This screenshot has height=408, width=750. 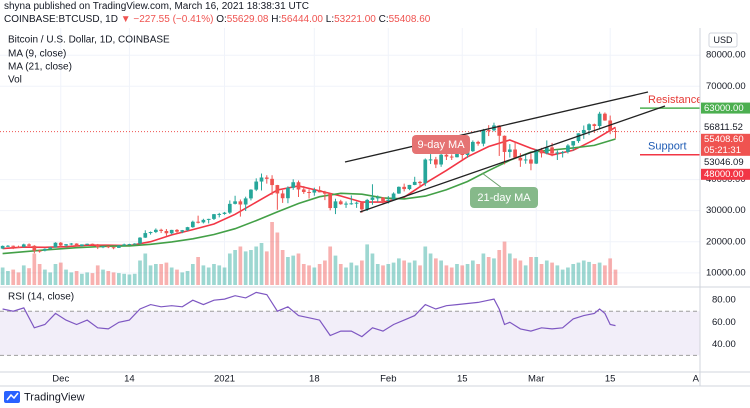 What do you see at coordinates (726, 210) in the screenshot?
I see `y-tick-label: 30000.00` at bounding box center [726, 210].